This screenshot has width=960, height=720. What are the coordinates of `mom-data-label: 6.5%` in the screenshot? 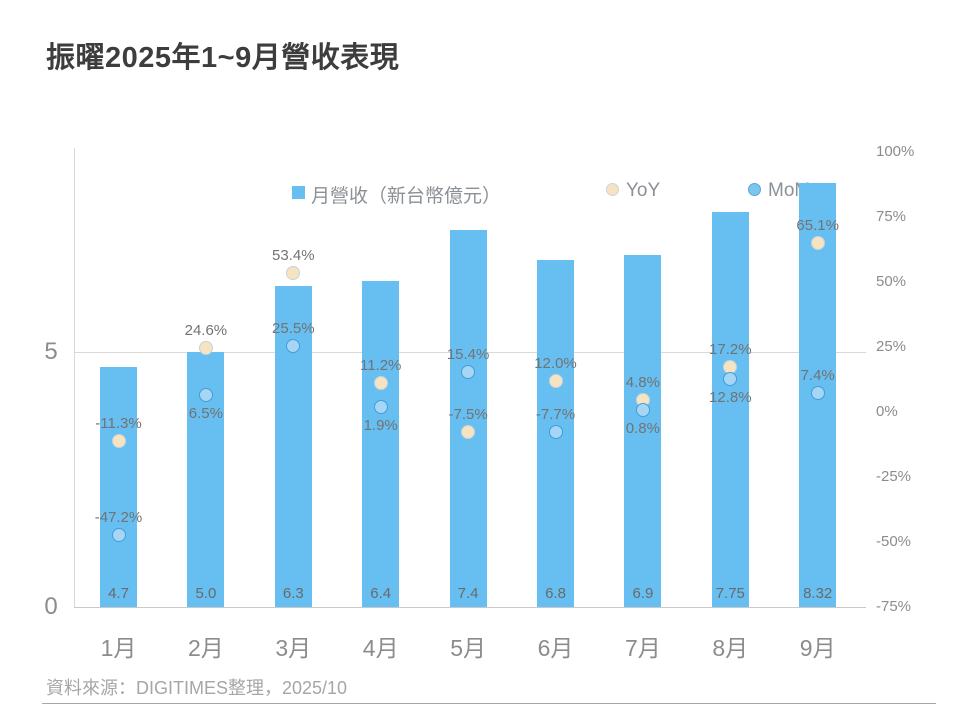 It's located at (205, 414).